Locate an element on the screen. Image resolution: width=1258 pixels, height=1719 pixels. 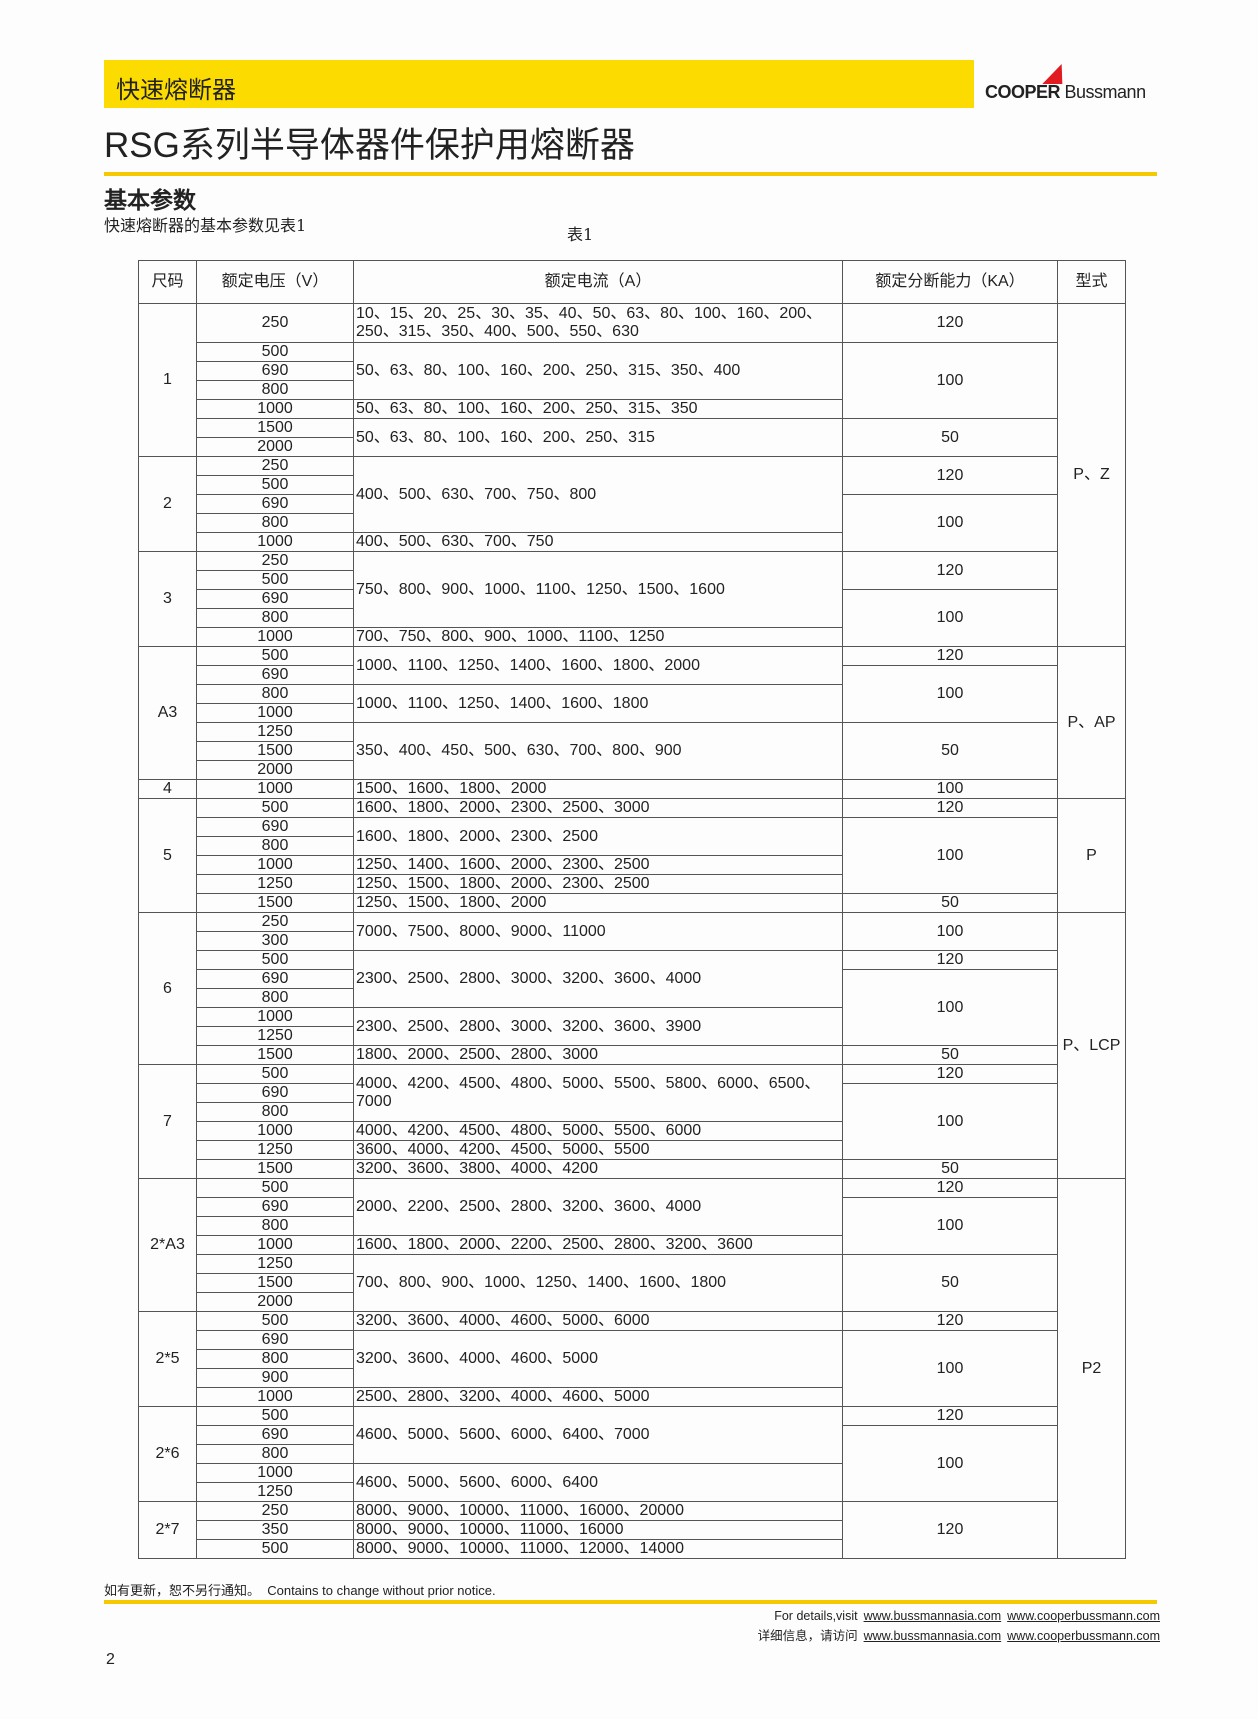
table-header-row: 尺码 额定电压（V） 额定电流（A） 额定分断能力（KA） 型式 is located at coordinates (632, 282).